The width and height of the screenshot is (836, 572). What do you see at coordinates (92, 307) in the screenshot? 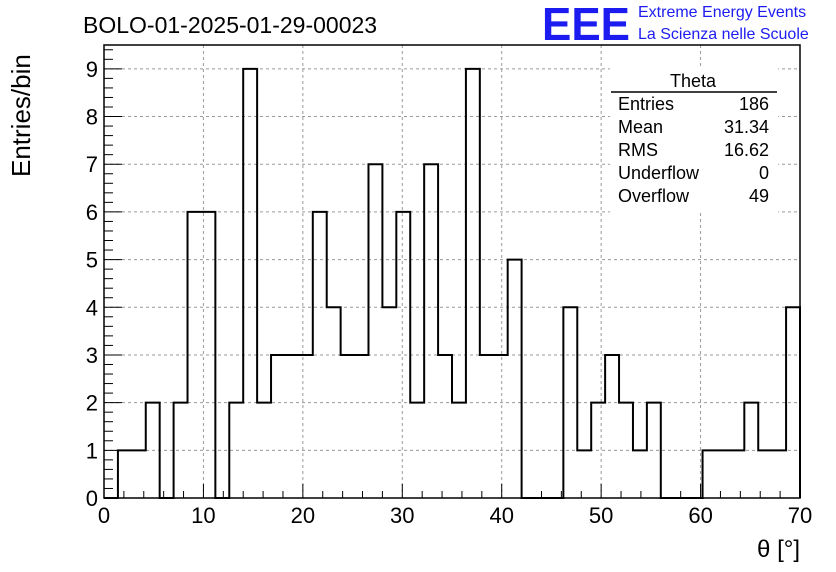
I see `y-tick-label: 4` at bounding box center [92, 307].